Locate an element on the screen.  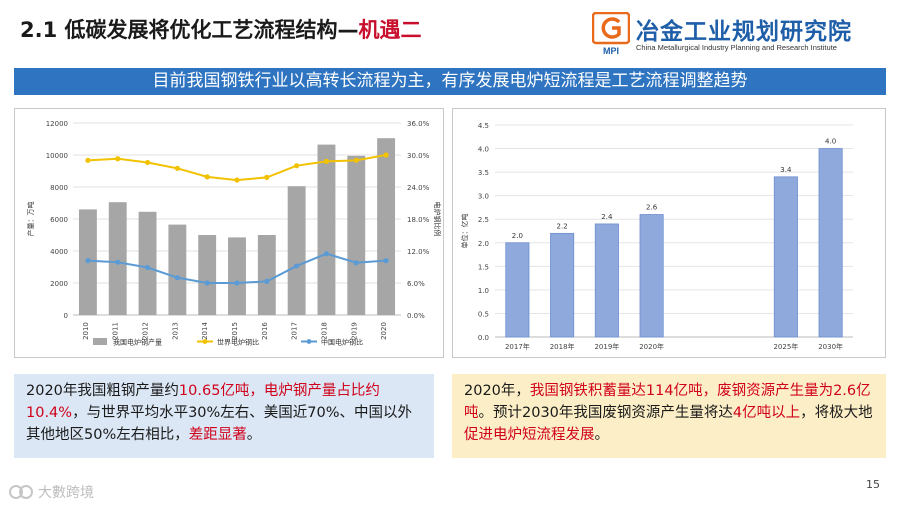
legend-swatch-marker is located at coordinates (205, 341).